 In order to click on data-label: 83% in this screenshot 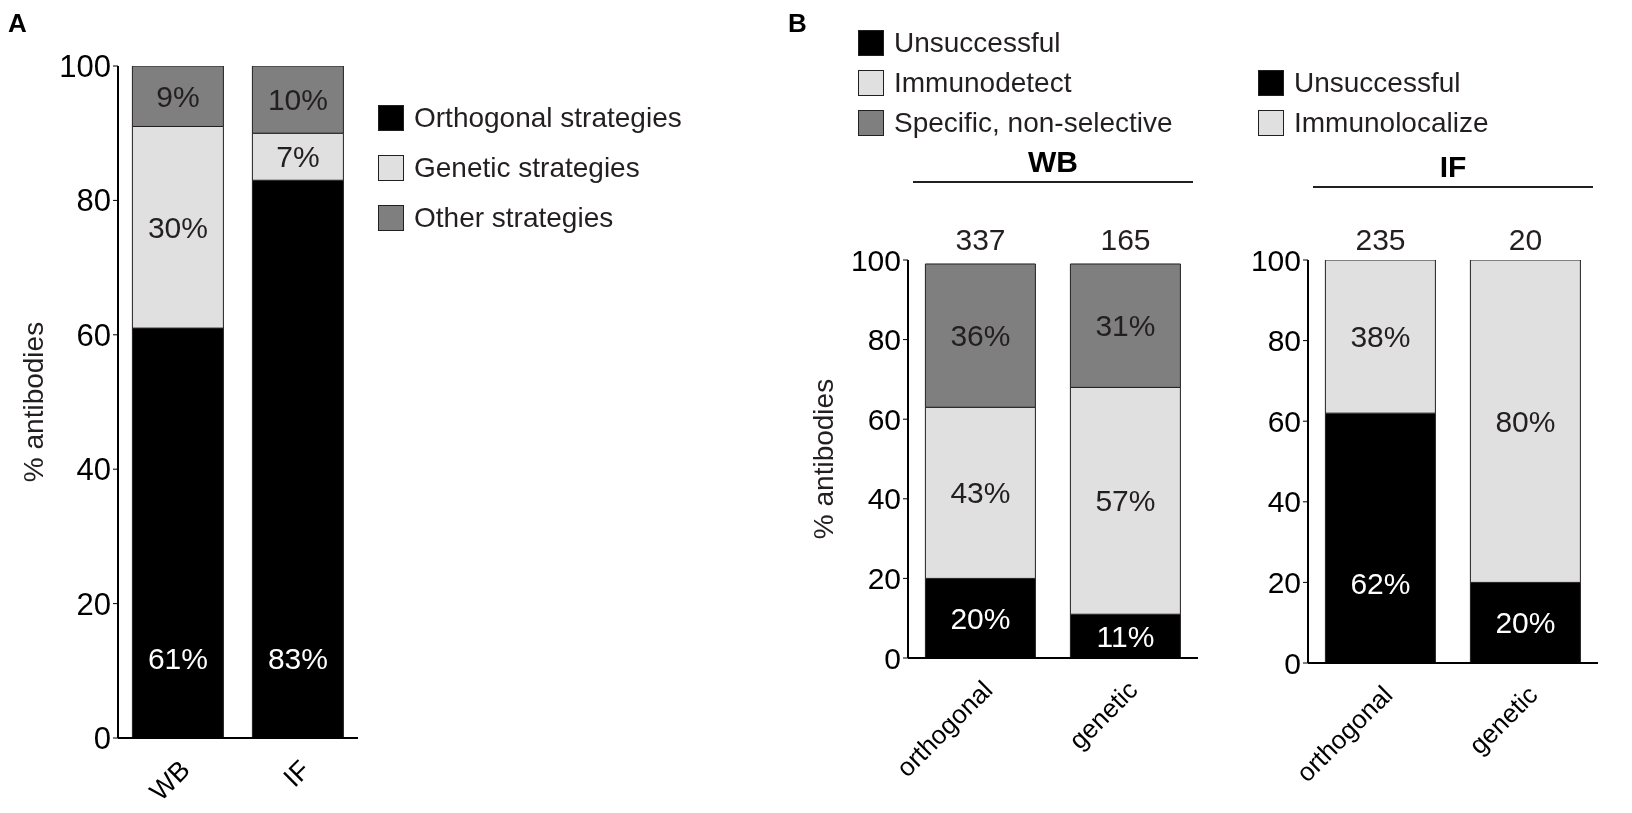, I will do `click(297, 658)`.